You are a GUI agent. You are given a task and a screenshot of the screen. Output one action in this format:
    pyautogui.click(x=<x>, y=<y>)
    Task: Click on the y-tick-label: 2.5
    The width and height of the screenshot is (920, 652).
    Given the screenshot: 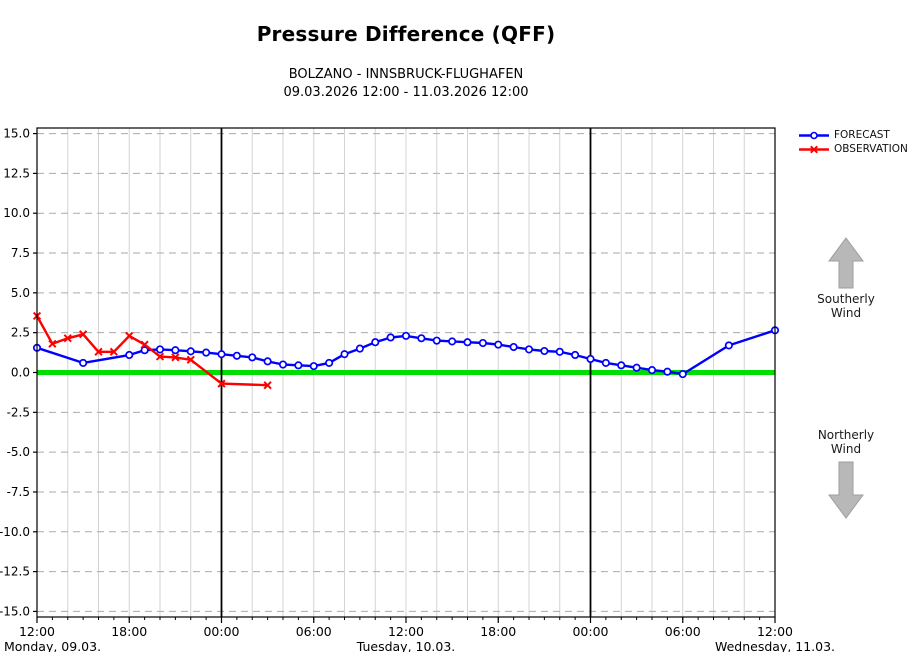 What is the action you would take?
    pyautogui.click(x=20, y=333)
    